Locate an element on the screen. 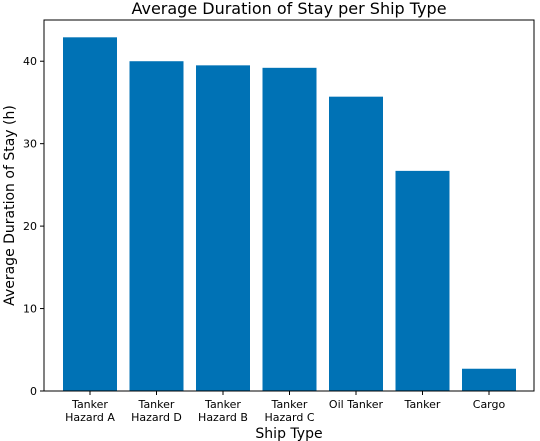  x-tick-label: Tanker Hazard D is located at coordinates (156, 411).